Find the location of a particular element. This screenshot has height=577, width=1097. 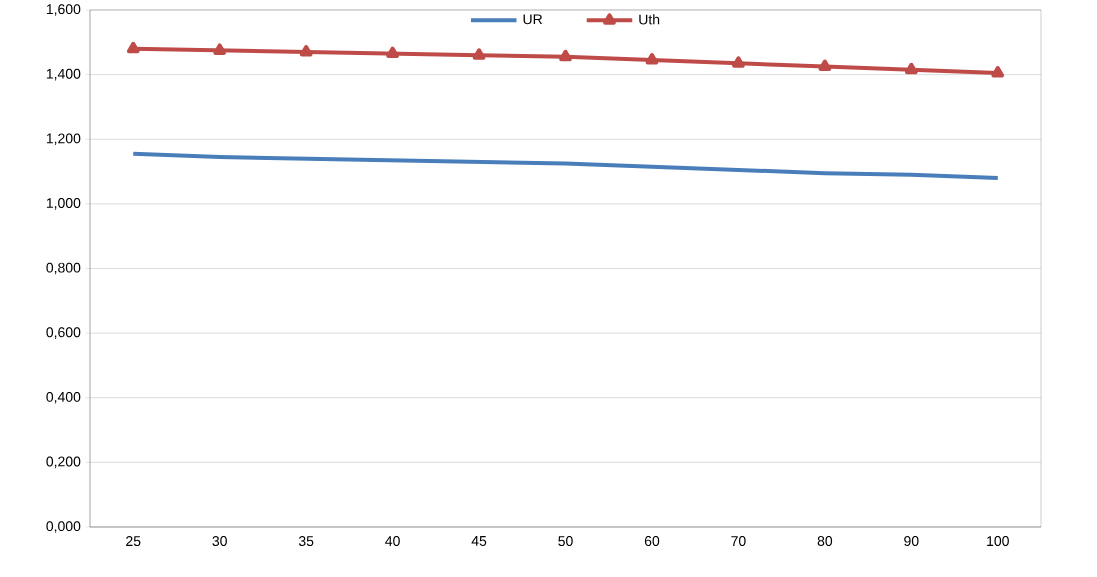

x-tick-label: 70 is located at coordinates (738, 541).